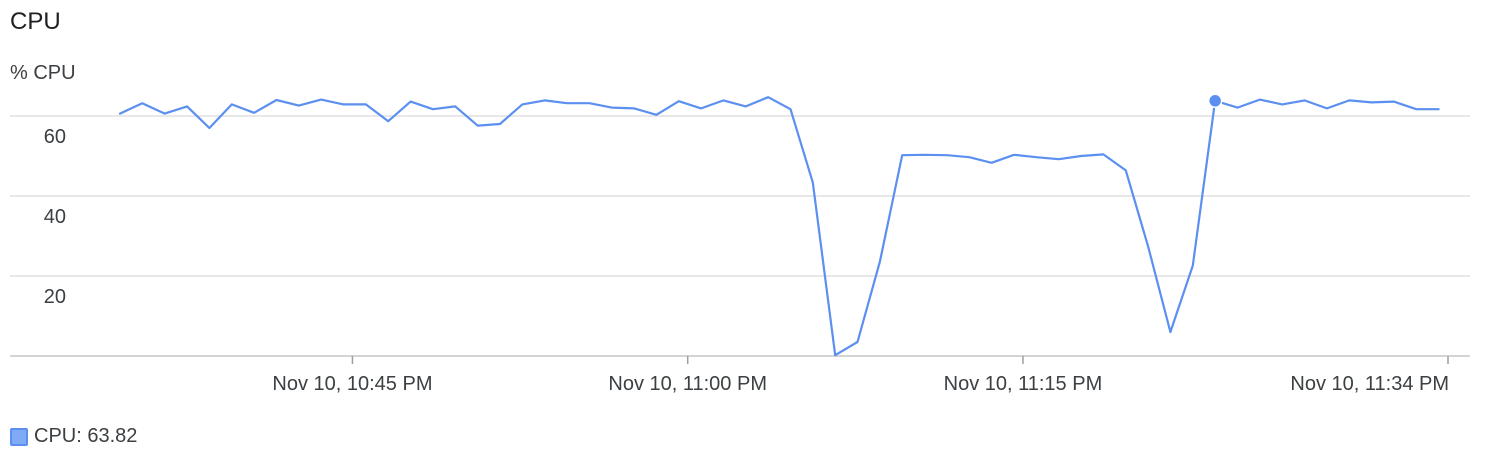 Image resolution: width=1498 pixels, height=462 pixels. Describe the element at coordinates (55, 137) in the screenshot. I see `y-tick-label: 60` at that location.